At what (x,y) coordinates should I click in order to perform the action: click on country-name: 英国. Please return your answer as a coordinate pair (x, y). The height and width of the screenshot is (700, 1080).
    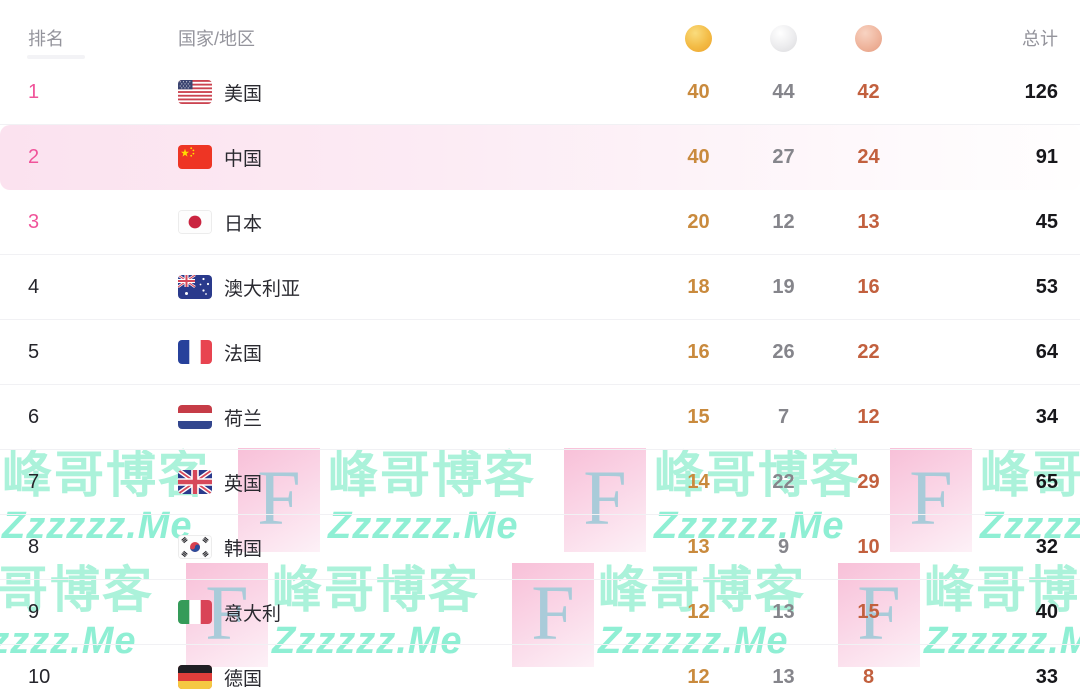
    Looking at the image, I should click on (243, 484).